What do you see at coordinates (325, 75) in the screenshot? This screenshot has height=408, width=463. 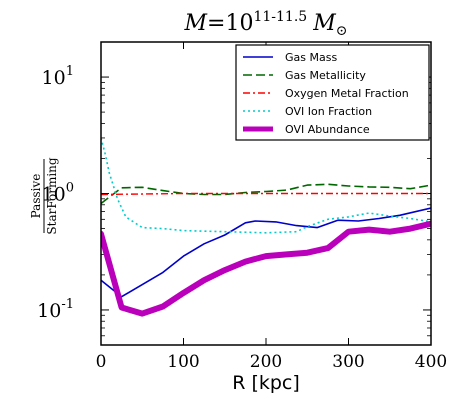 I see `legend-label: Gas Metallicity` at bounding box center [325, 75].